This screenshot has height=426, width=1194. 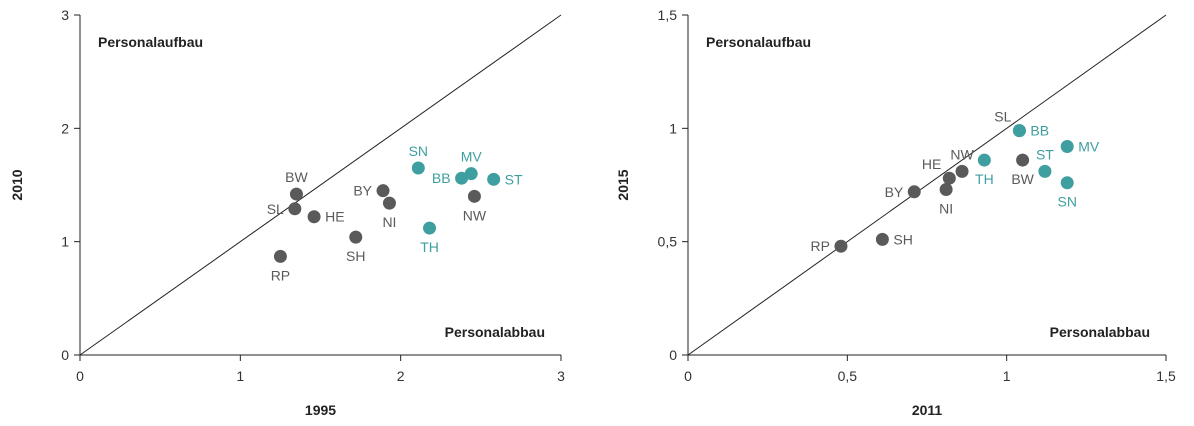 I want to click on y-tick-label: 2, so click(x=65, y=128).